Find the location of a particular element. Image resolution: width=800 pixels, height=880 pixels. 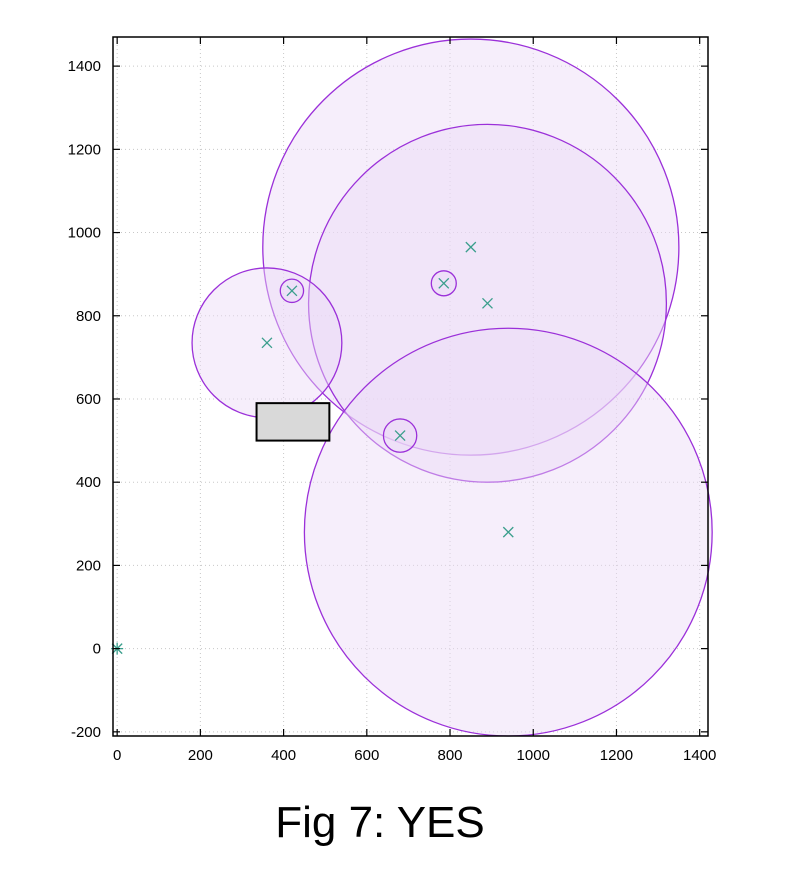

y-tick-label: 1400 is located at coordinates (84, 66).